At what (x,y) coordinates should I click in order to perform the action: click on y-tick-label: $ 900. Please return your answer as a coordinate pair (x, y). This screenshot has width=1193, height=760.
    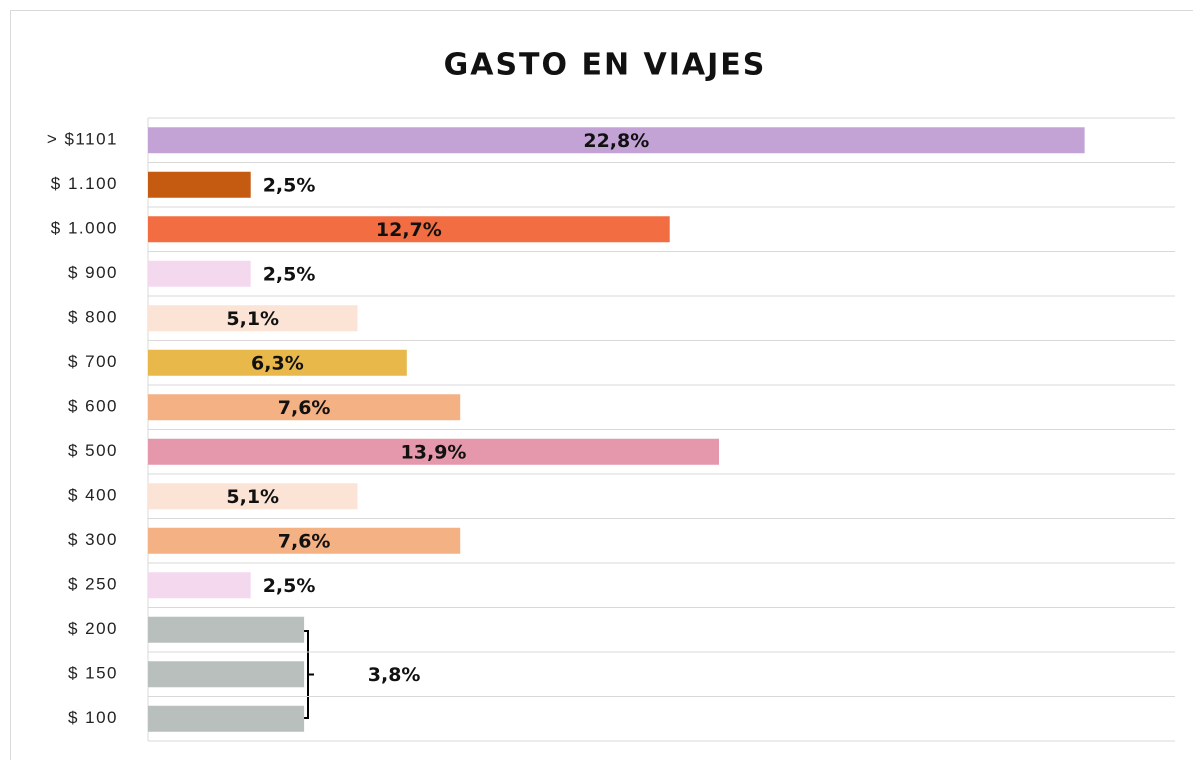
    Looking at the image, I should click on (93, 272).